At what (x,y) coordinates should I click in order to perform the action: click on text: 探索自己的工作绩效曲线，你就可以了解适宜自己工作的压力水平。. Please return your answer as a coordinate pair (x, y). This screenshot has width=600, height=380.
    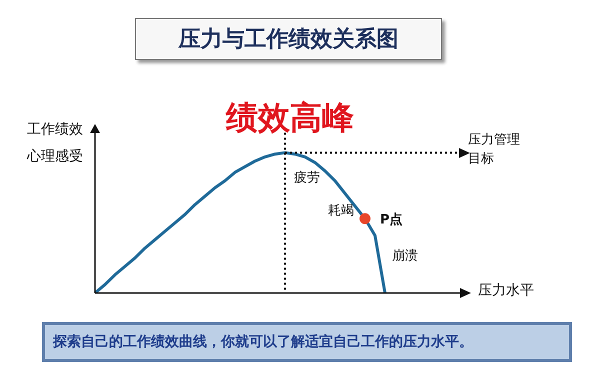
    Looking at the image, I should click on (307, 342).